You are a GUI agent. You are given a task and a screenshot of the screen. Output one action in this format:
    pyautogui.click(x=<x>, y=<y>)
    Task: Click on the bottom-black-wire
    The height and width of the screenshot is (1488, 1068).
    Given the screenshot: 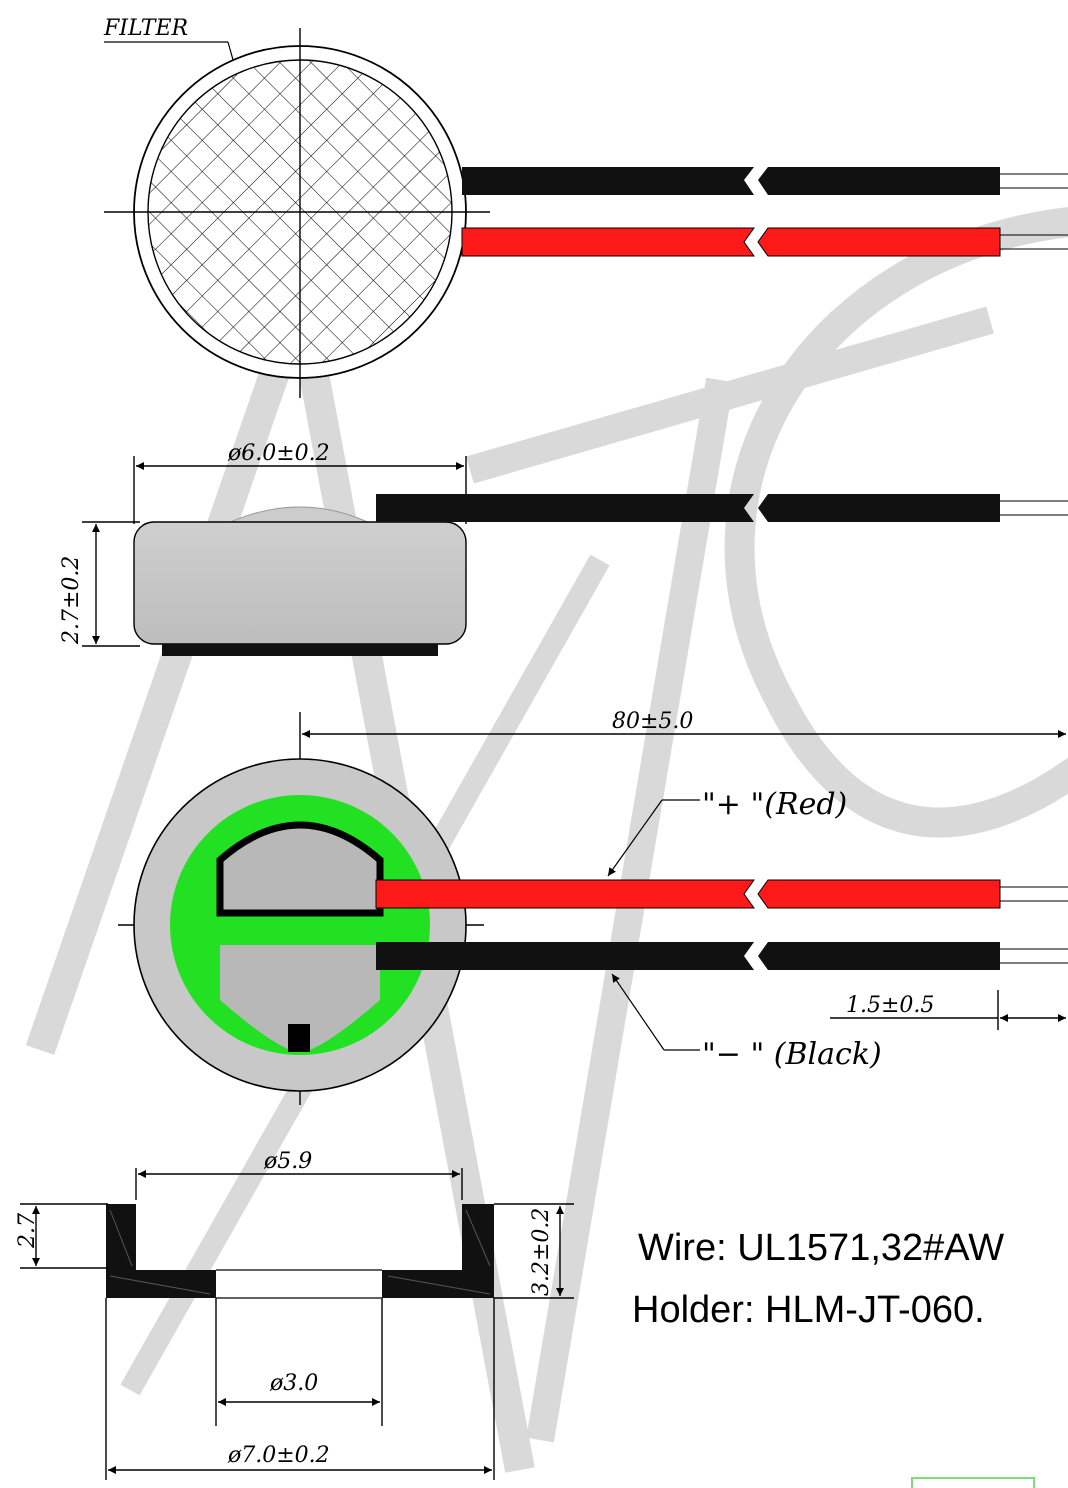 What is the action you would take?
    pyautogui.click(x=722, y=956)
    